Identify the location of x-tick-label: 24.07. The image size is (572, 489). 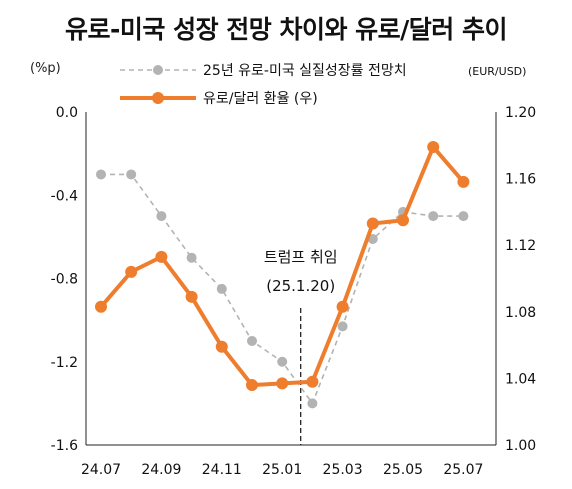
(101, 470).